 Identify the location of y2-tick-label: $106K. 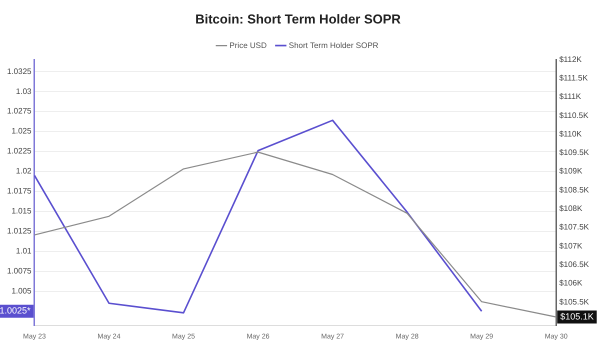
(571, 283).